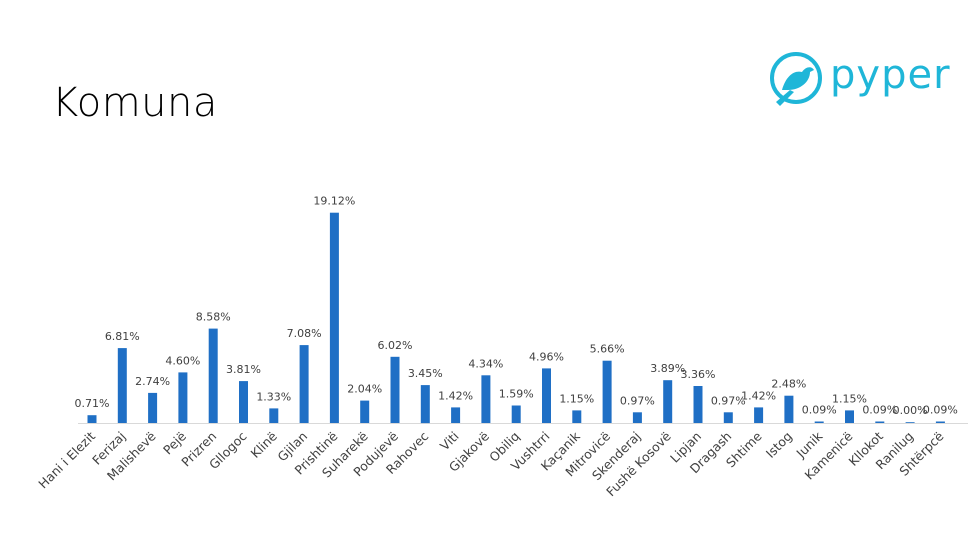 This screenshot has width=980, height=551. Describe the element at coordinates (910, 410) in the screenshot. I see `value-label: 0.00%` at that location.